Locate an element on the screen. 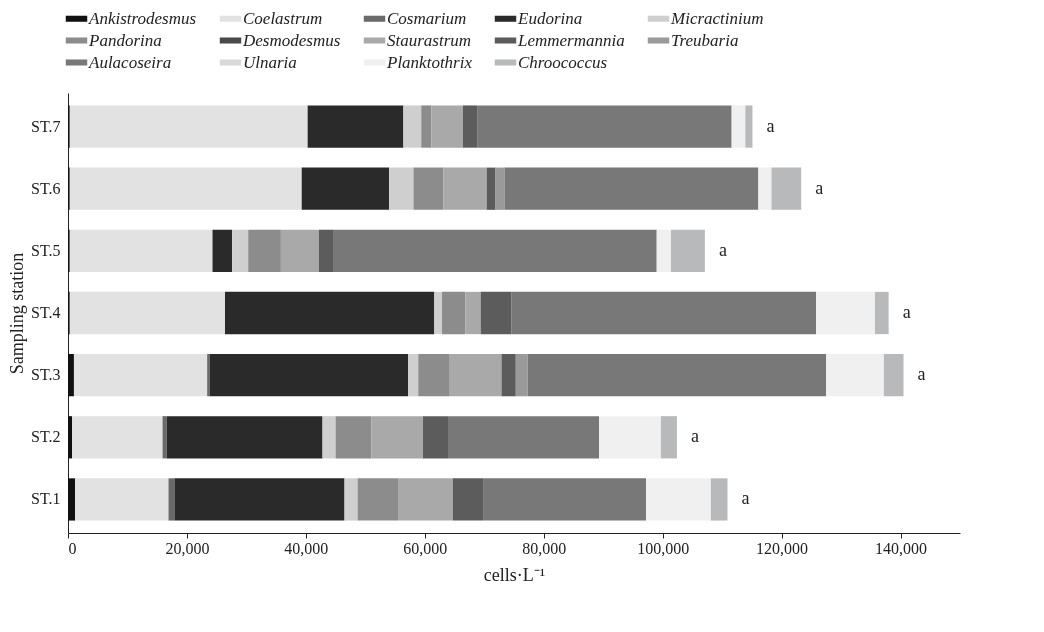  legend-label: Treubaria is located at coordinates (705, 40).